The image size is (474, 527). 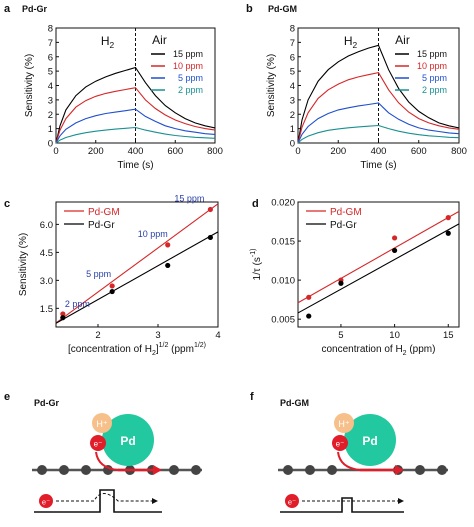 I want to click on x-tick-label: 2, so click(x=97, y=335).